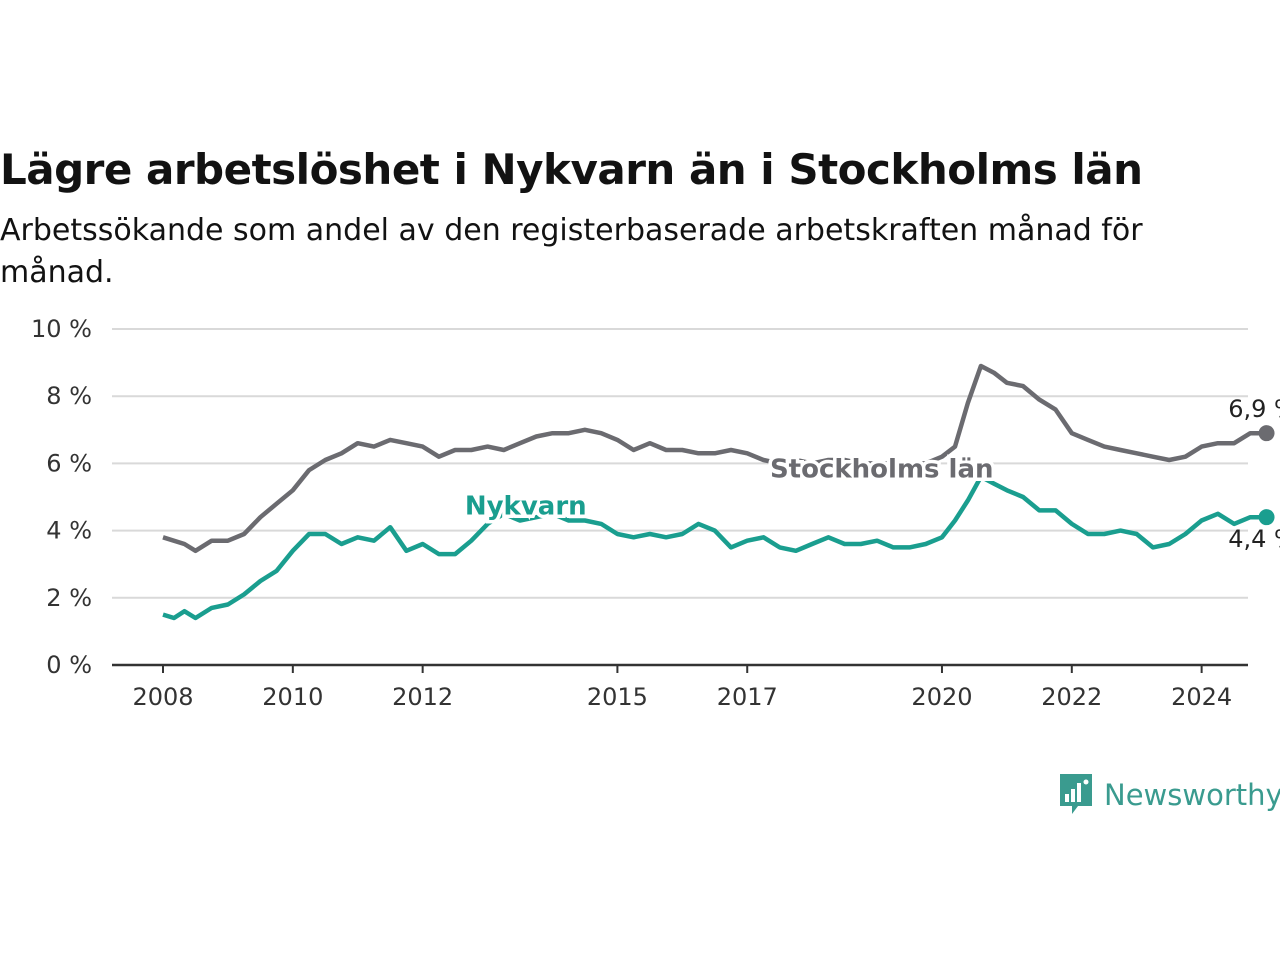 The height and width of the screenshot is (960, 1280). Describe the element at coordinates (526, 506) in the screenshot. I see `series-name-label: Nykvarn` at that location.